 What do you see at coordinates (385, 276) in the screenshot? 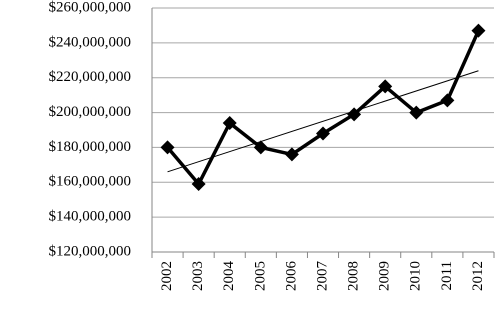
I see `x-tick-label: 2009` at bounding box center [385, 276].